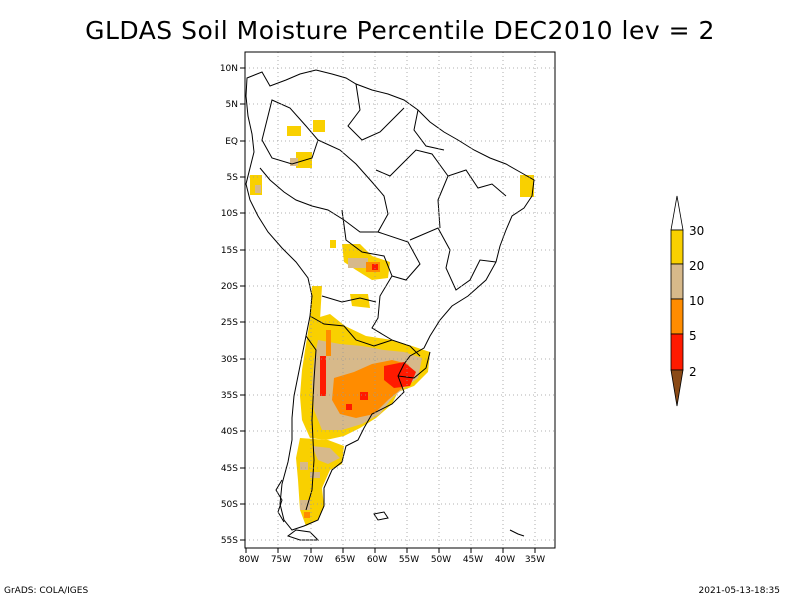 The height and width of the screenshot is (600, 800). What do you see at coordinates (505, 560) in the screenshot?
I see `lon-label: 40W` at bounding box center [505, 560].